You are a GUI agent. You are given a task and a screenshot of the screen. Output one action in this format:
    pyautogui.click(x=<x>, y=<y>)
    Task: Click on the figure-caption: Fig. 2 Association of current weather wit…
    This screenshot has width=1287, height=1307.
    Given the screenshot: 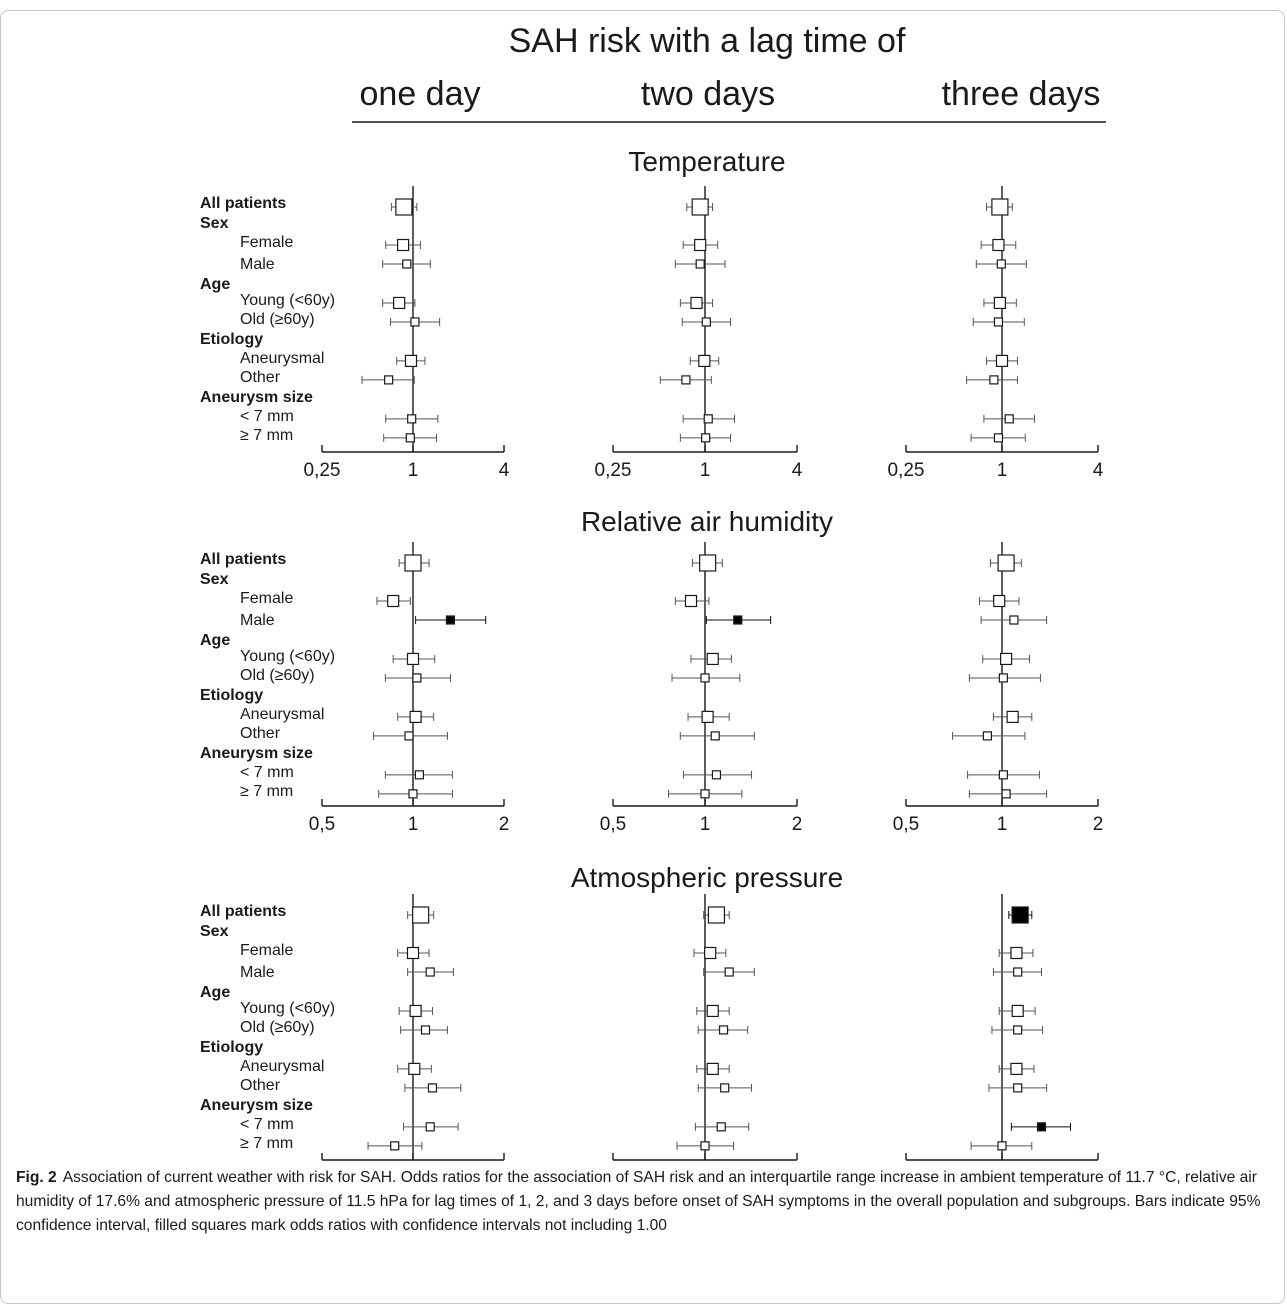 What is the action you would take?
    pyautogui.click(x=643, y=1202)
    